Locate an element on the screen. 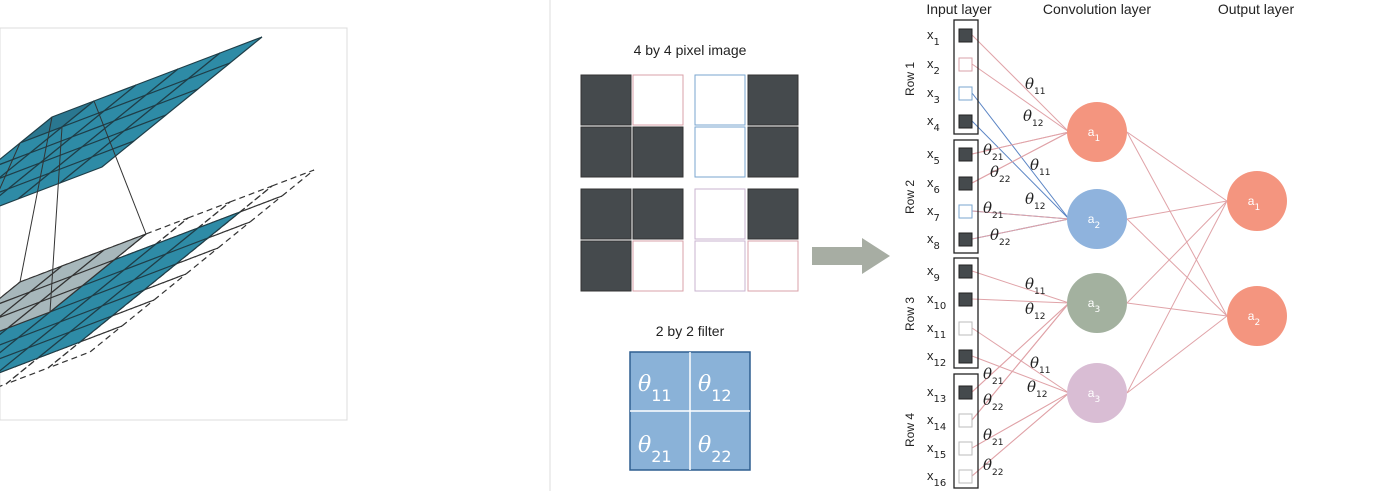  input-label: x8 is located at coordinates (933, 241).